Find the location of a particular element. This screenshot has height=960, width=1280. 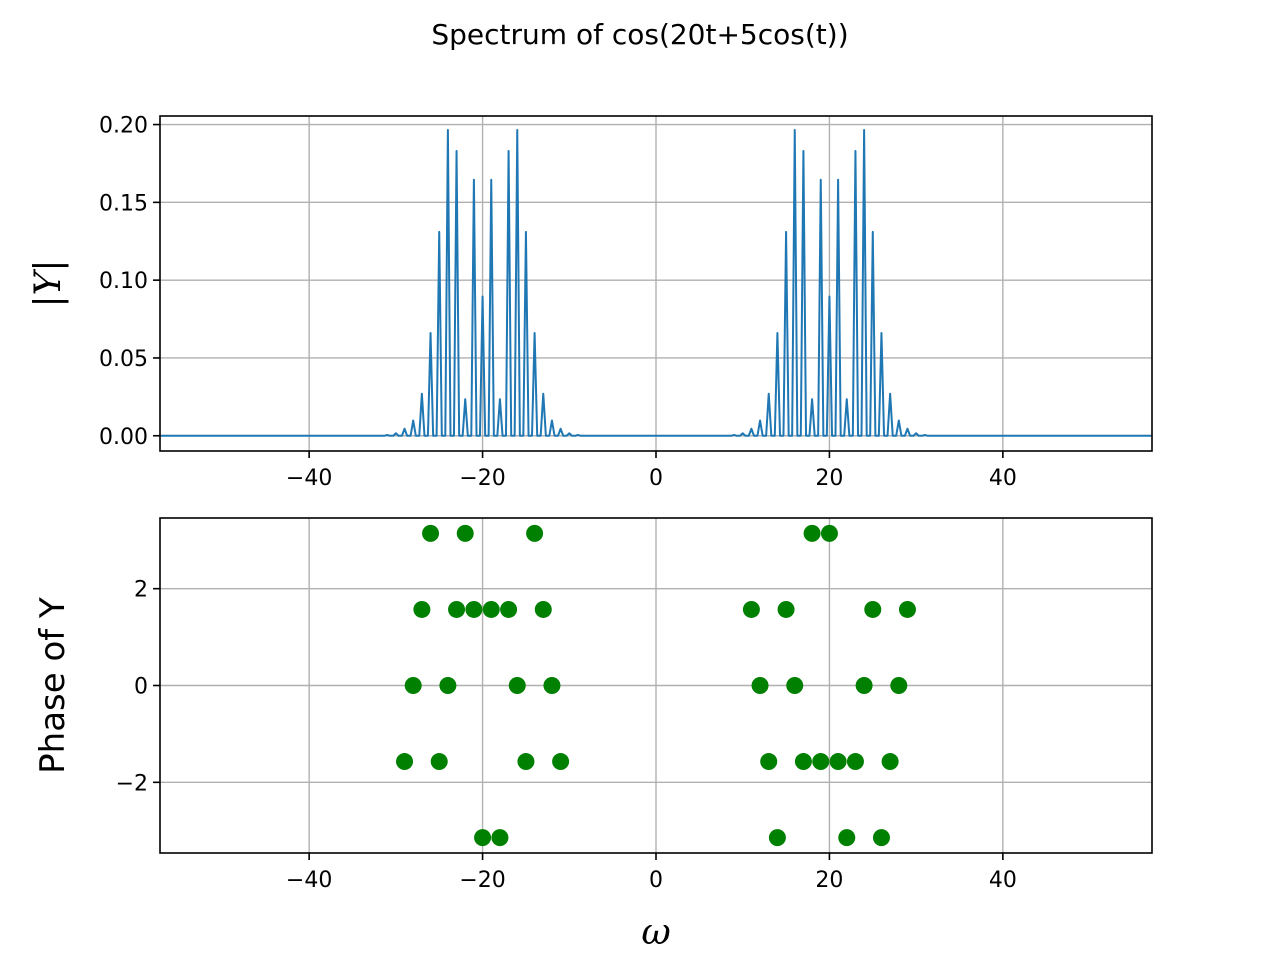

phase-points is located at coordinates (656, 685).